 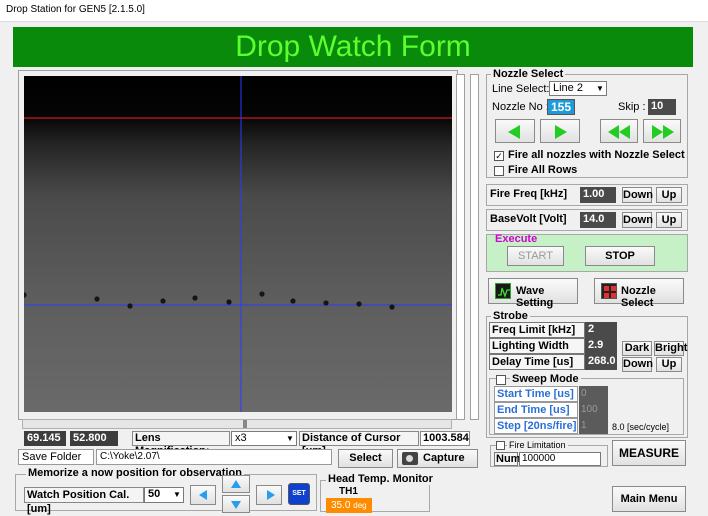 I want to click on skip-label: Skip :, so click(x=632, y=107).